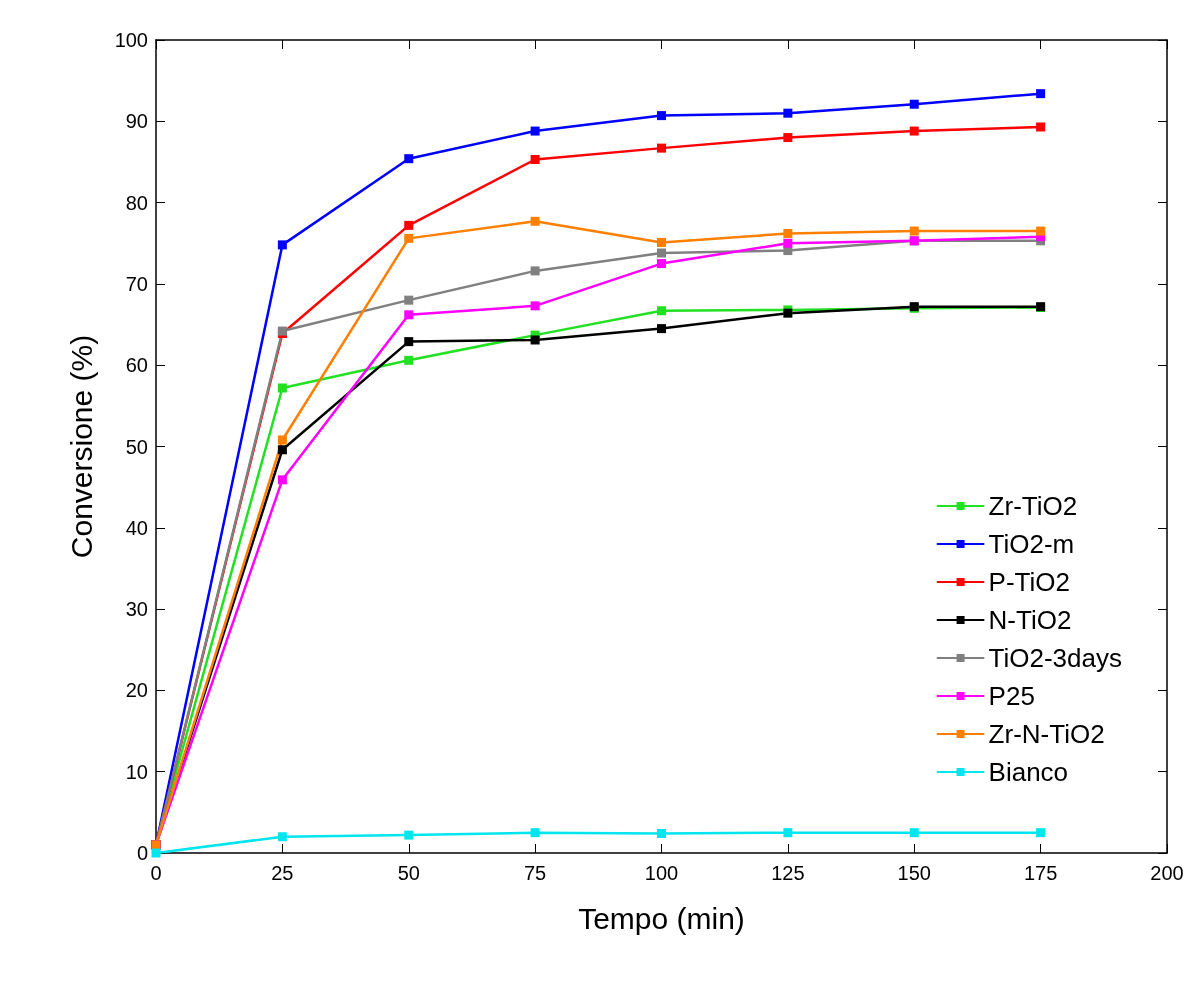 This screenshot has height=981, width=1195. Describe the element at coordinates (136, 771) in the screenshot. I see `y-tick-label: 10` at that location.